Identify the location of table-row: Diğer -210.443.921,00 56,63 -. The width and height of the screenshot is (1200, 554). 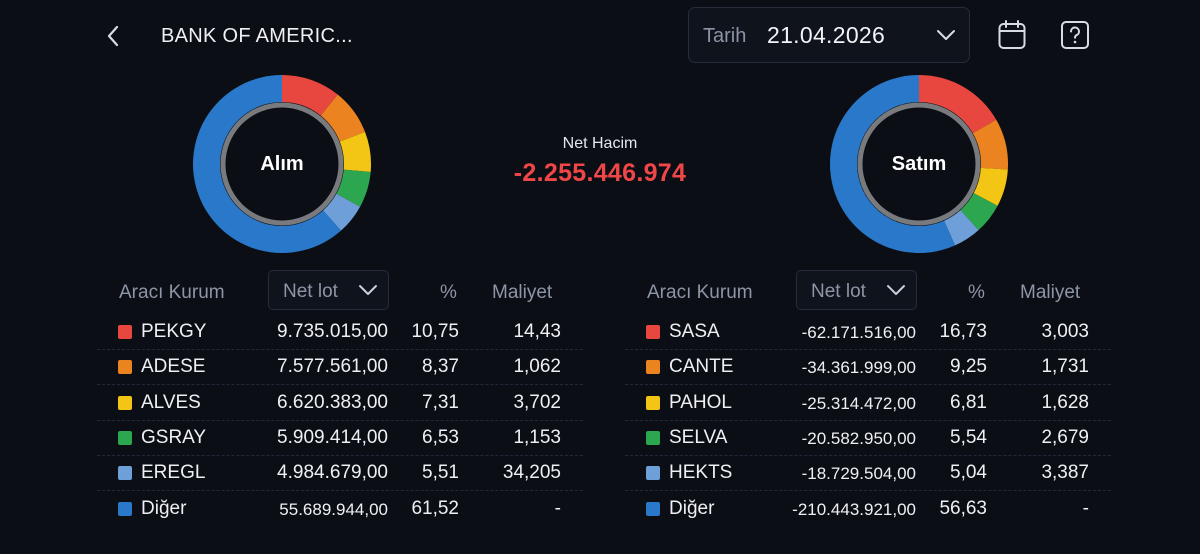
(868, 509).